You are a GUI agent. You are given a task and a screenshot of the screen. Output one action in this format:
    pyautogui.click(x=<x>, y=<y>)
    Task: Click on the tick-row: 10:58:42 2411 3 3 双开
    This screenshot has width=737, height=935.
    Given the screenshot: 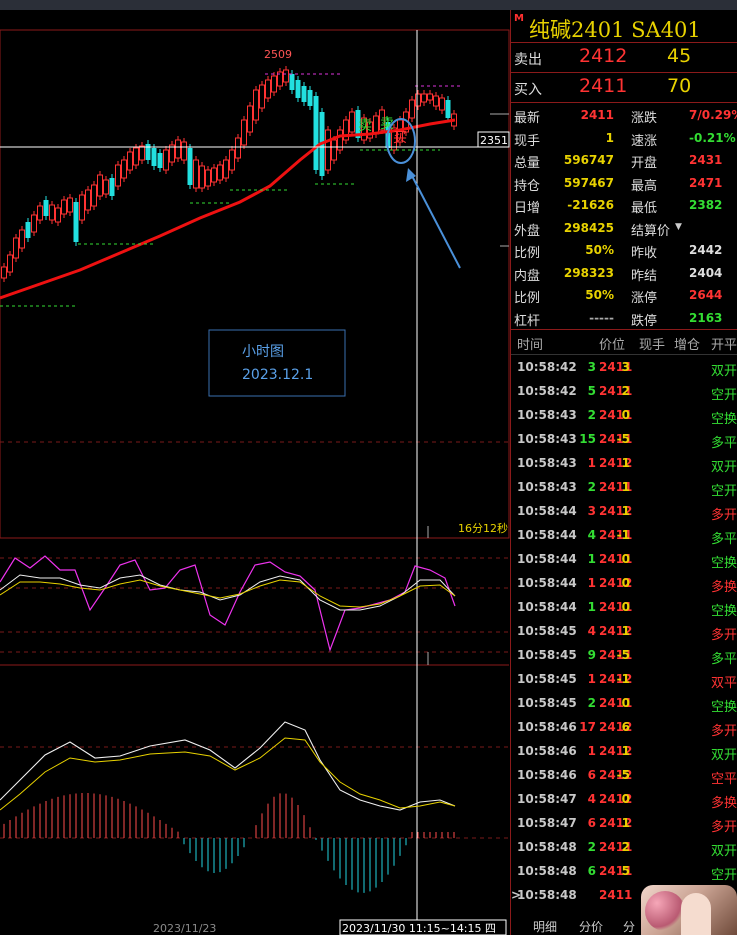 What is the action you would take?
    pyautogui.click(x=624, y=367)
    